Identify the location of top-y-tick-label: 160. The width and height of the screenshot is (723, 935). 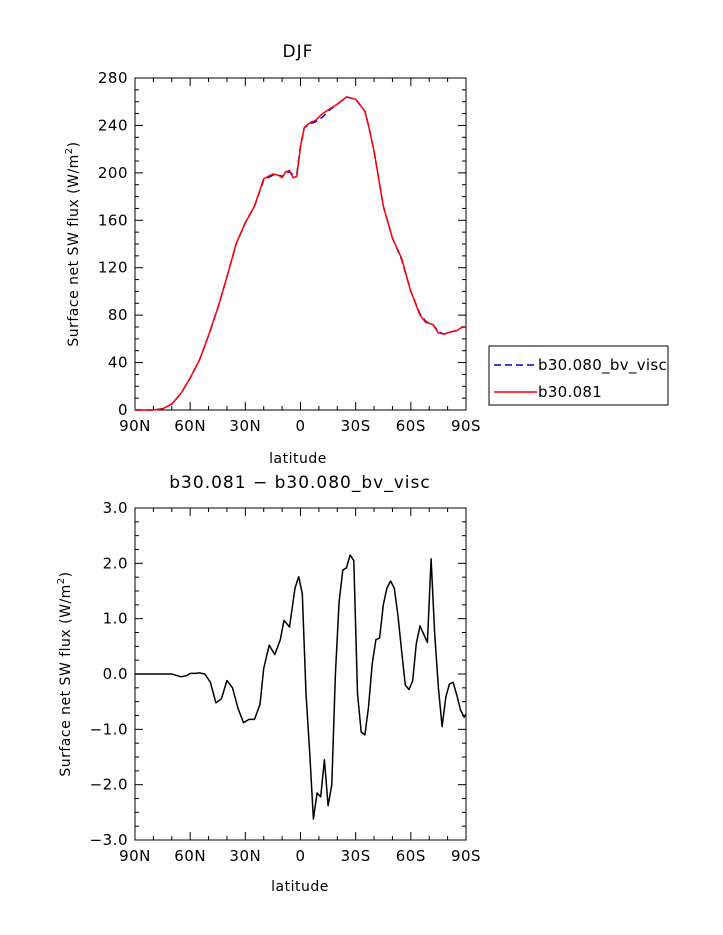
(113, 220).